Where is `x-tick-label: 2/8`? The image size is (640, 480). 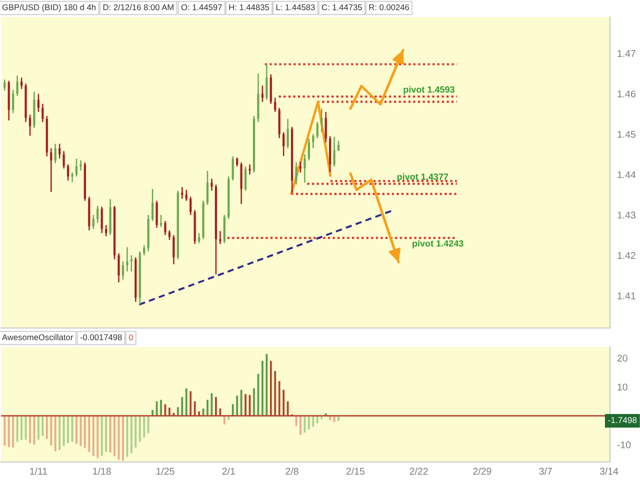
x-tick-label: 2/8 is located at coordinates (292, 471).